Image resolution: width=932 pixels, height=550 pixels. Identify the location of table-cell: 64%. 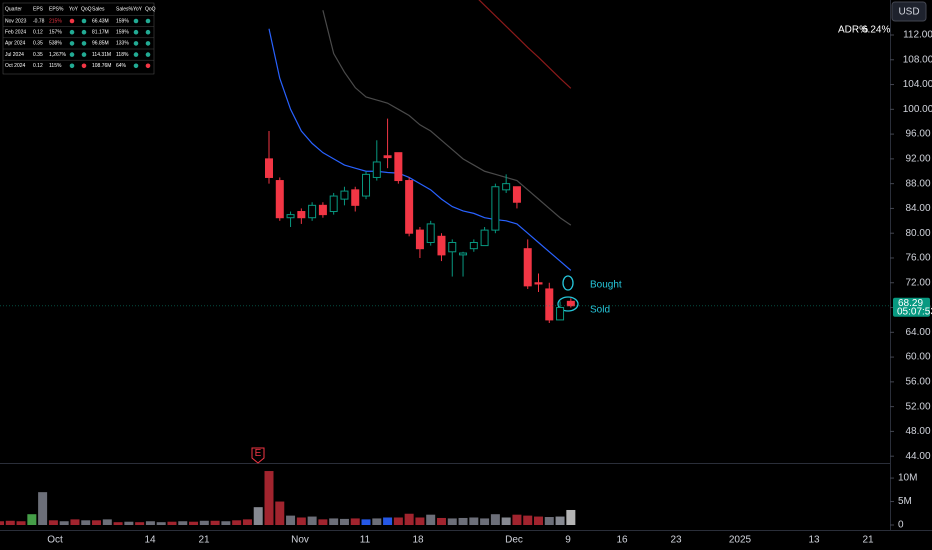
(121, 66).